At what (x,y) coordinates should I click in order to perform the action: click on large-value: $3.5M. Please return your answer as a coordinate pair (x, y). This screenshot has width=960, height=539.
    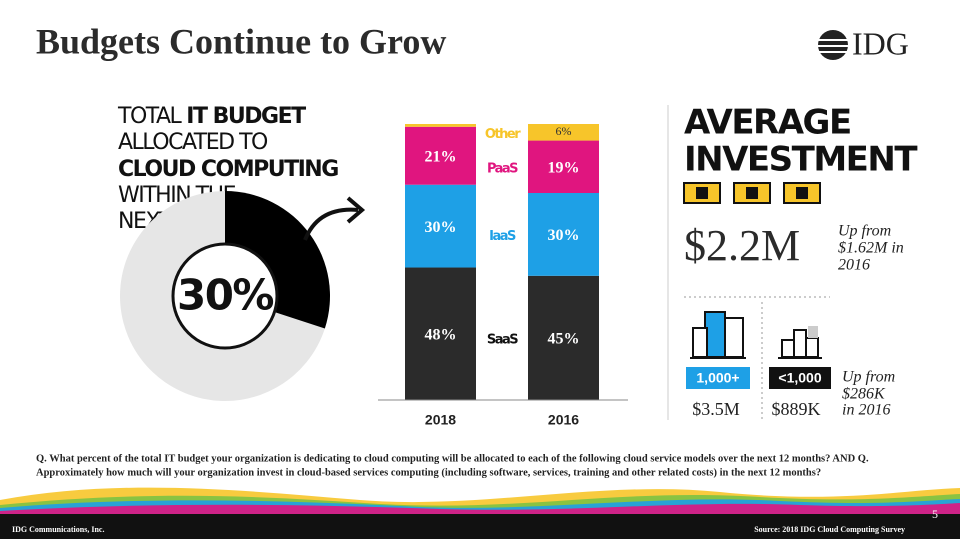
    Looking at the image, I should click on (716, 409).